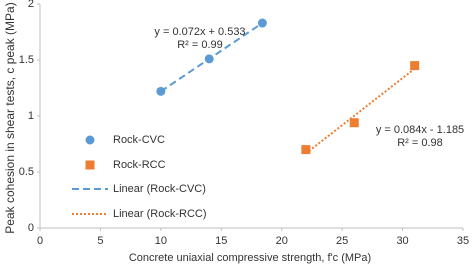 The width and height of the screenshot is (474, 267). What do you see at coordinates (159, 189) in the screenshot?
I see `legend-label: Linear (Rock-CVC)` at bounding box center [159, 189].